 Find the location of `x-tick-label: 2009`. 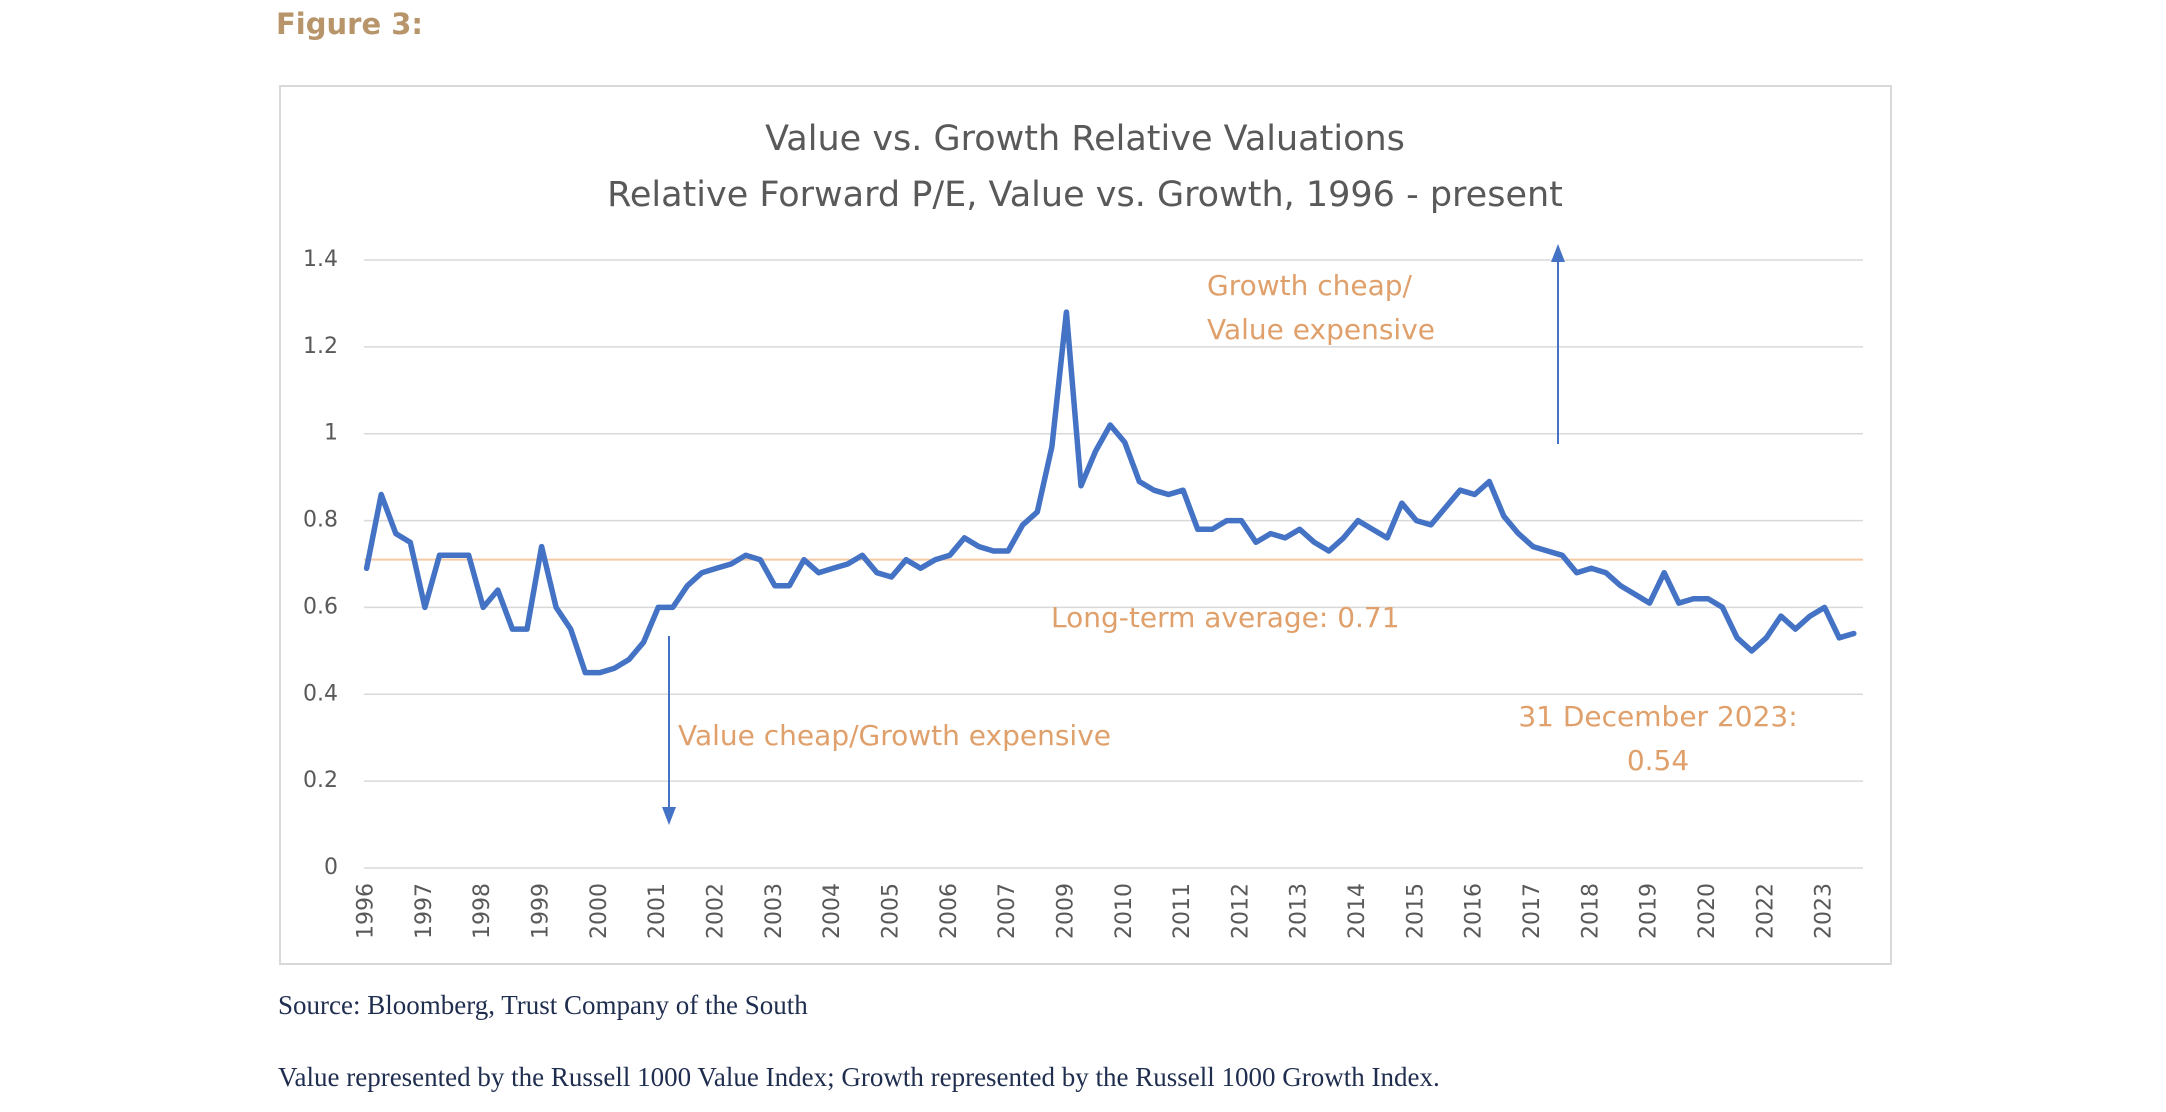

x-tick-label: 2009 is located at coordinates (1065, 911).